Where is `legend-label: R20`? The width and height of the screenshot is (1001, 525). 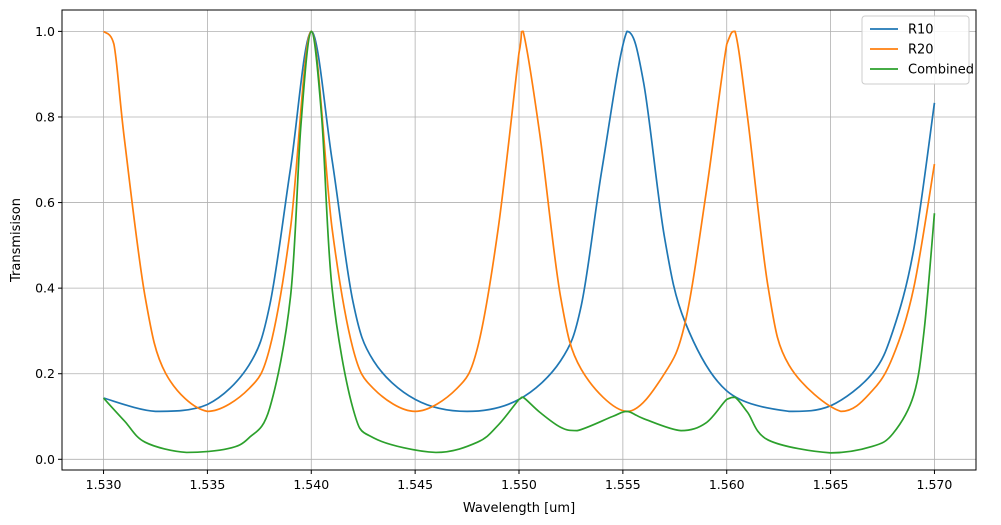 legend-label: R20 is located at coordinates (921, 50).